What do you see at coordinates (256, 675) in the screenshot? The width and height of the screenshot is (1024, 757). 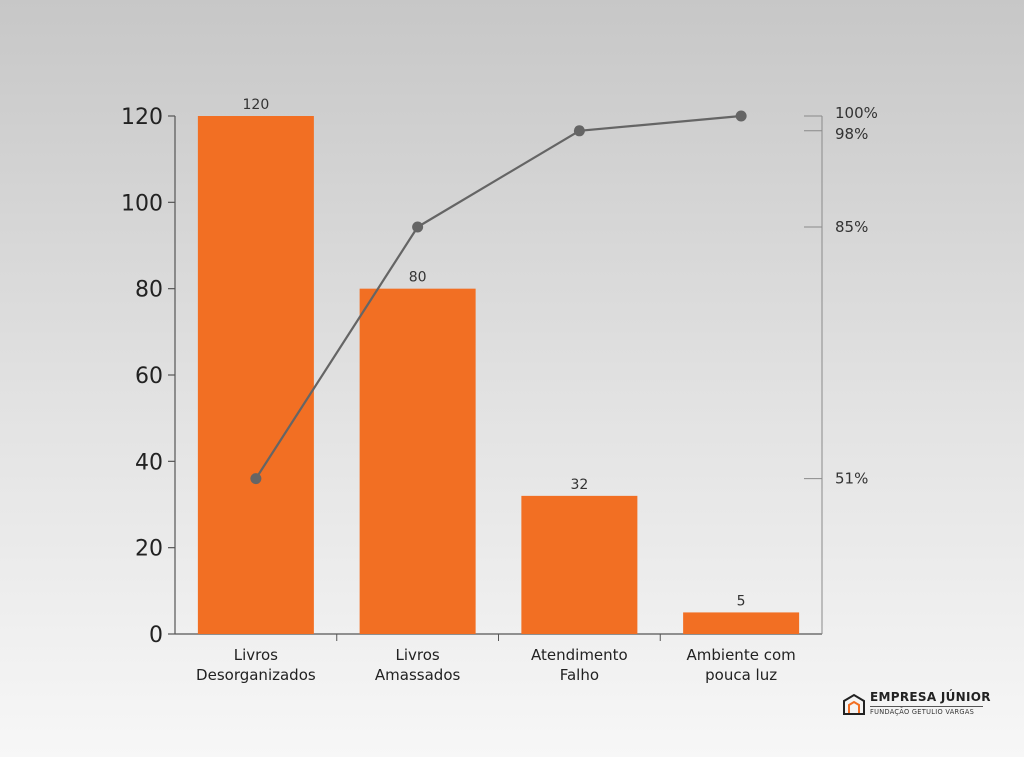 I see `x-tick-label: Desorganizados` at bounding box center [256, 675].